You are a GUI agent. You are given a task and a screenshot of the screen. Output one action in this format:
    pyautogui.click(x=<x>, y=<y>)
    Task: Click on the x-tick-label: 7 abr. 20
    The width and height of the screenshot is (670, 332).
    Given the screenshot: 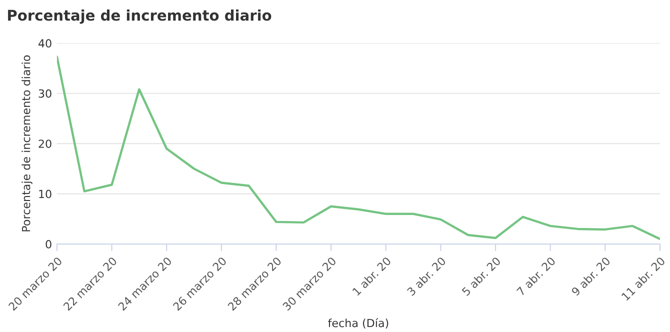 What is the action you would take?
    pyautogui.click(x=536, y=276)
    